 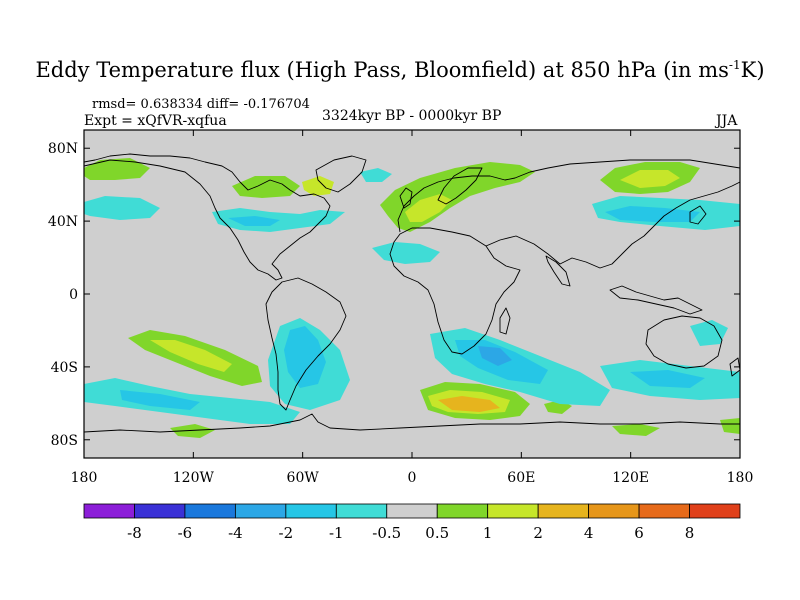 What do you see at coordinates (318, 186) in the screenshot?
I see `anomaly-hudson-core` at bounding box center [318, 186].